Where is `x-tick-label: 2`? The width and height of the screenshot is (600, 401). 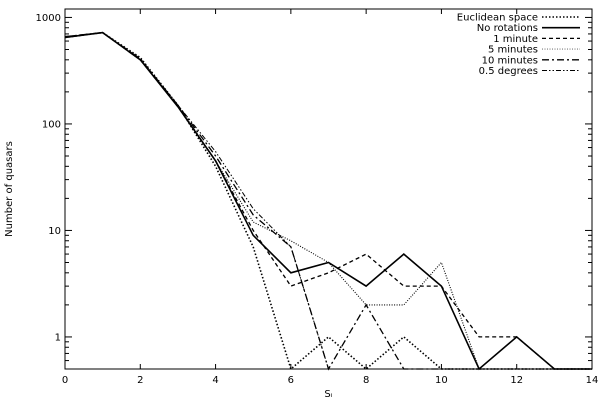 x-tick-label: 2 is located at coordinates (140, 380).